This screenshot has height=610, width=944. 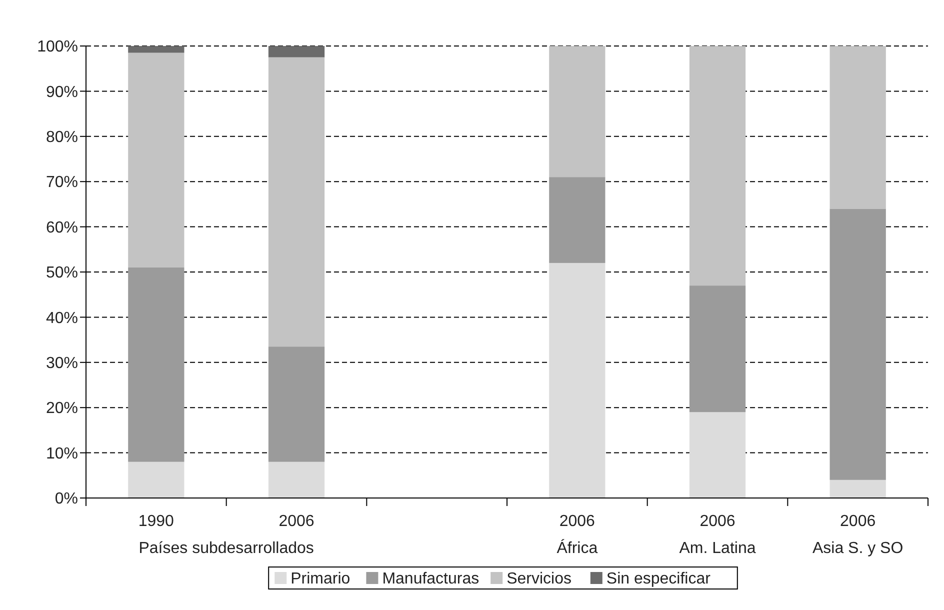 I want to click on x-tick-label: 1990, so click(x=156, y=521).